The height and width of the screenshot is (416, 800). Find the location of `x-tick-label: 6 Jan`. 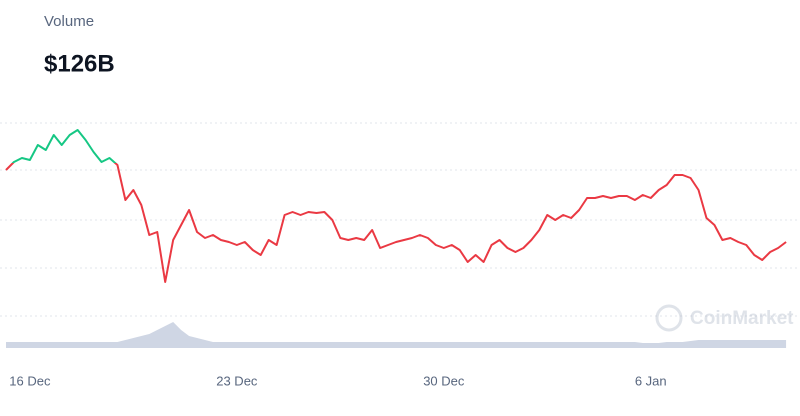

x-tick-label: 6 Jan is located at coordinates (651, 380).